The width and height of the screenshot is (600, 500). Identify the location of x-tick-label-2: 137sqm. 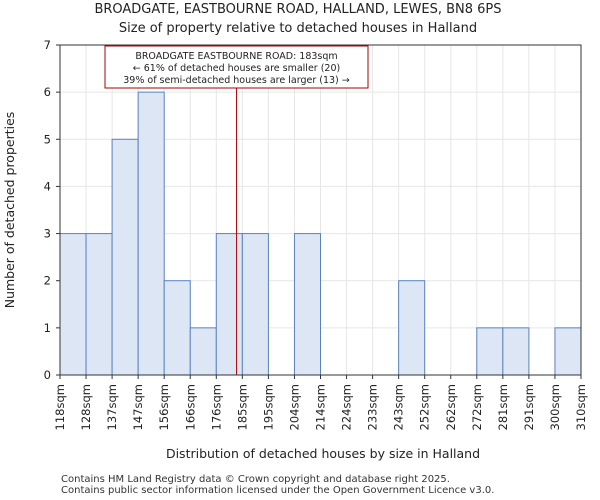
(112, 407).